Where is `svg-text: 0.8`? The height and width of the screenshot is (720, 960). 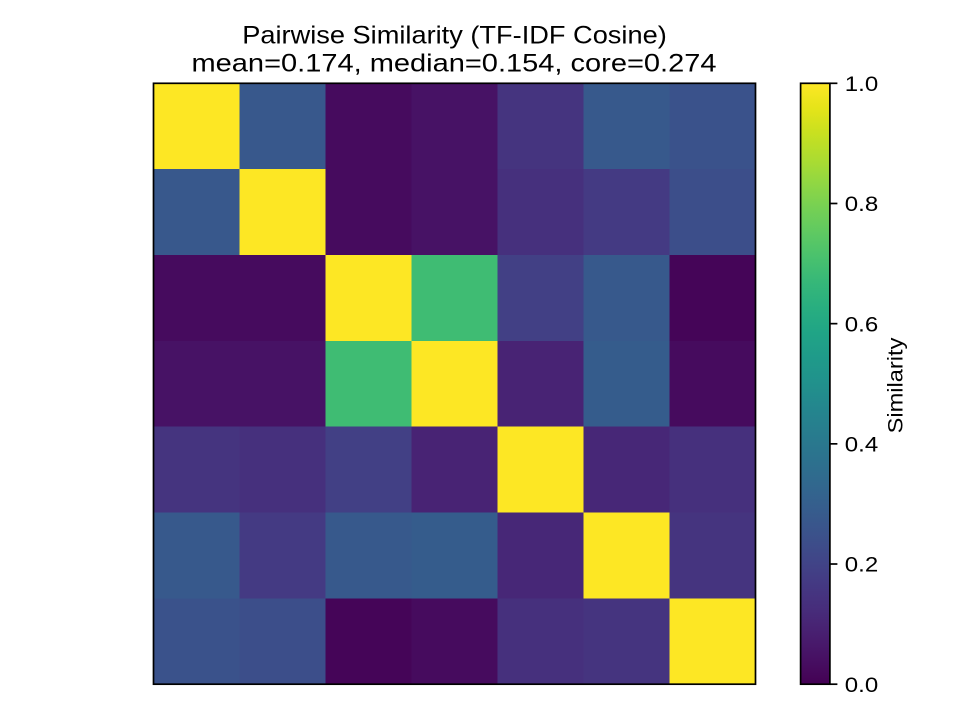 svg-text: 0.8 is located at coordinates (861, 204).